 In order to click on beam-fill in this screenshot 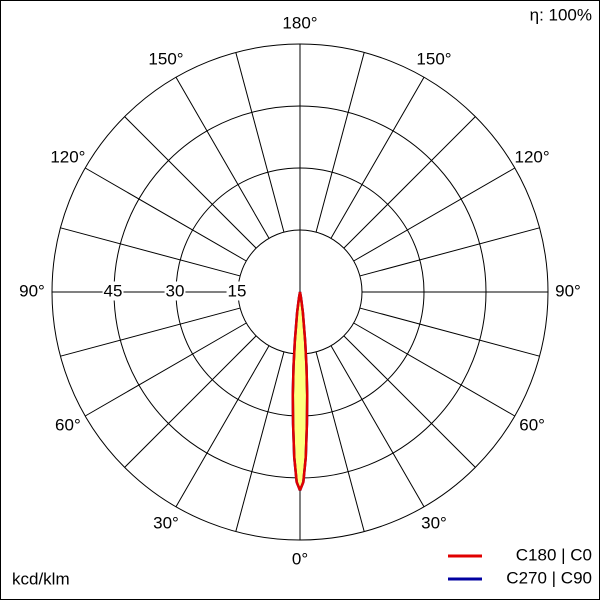, I will do `click(300, 391)`.